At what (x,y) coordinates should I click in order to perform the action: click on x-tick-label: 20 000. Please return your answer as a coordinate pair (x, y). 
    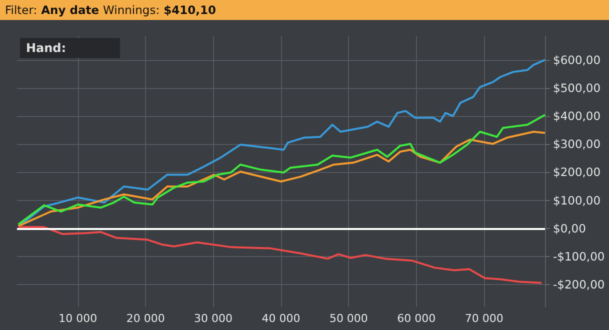
    Looking at the image, I should click on (145, 318).